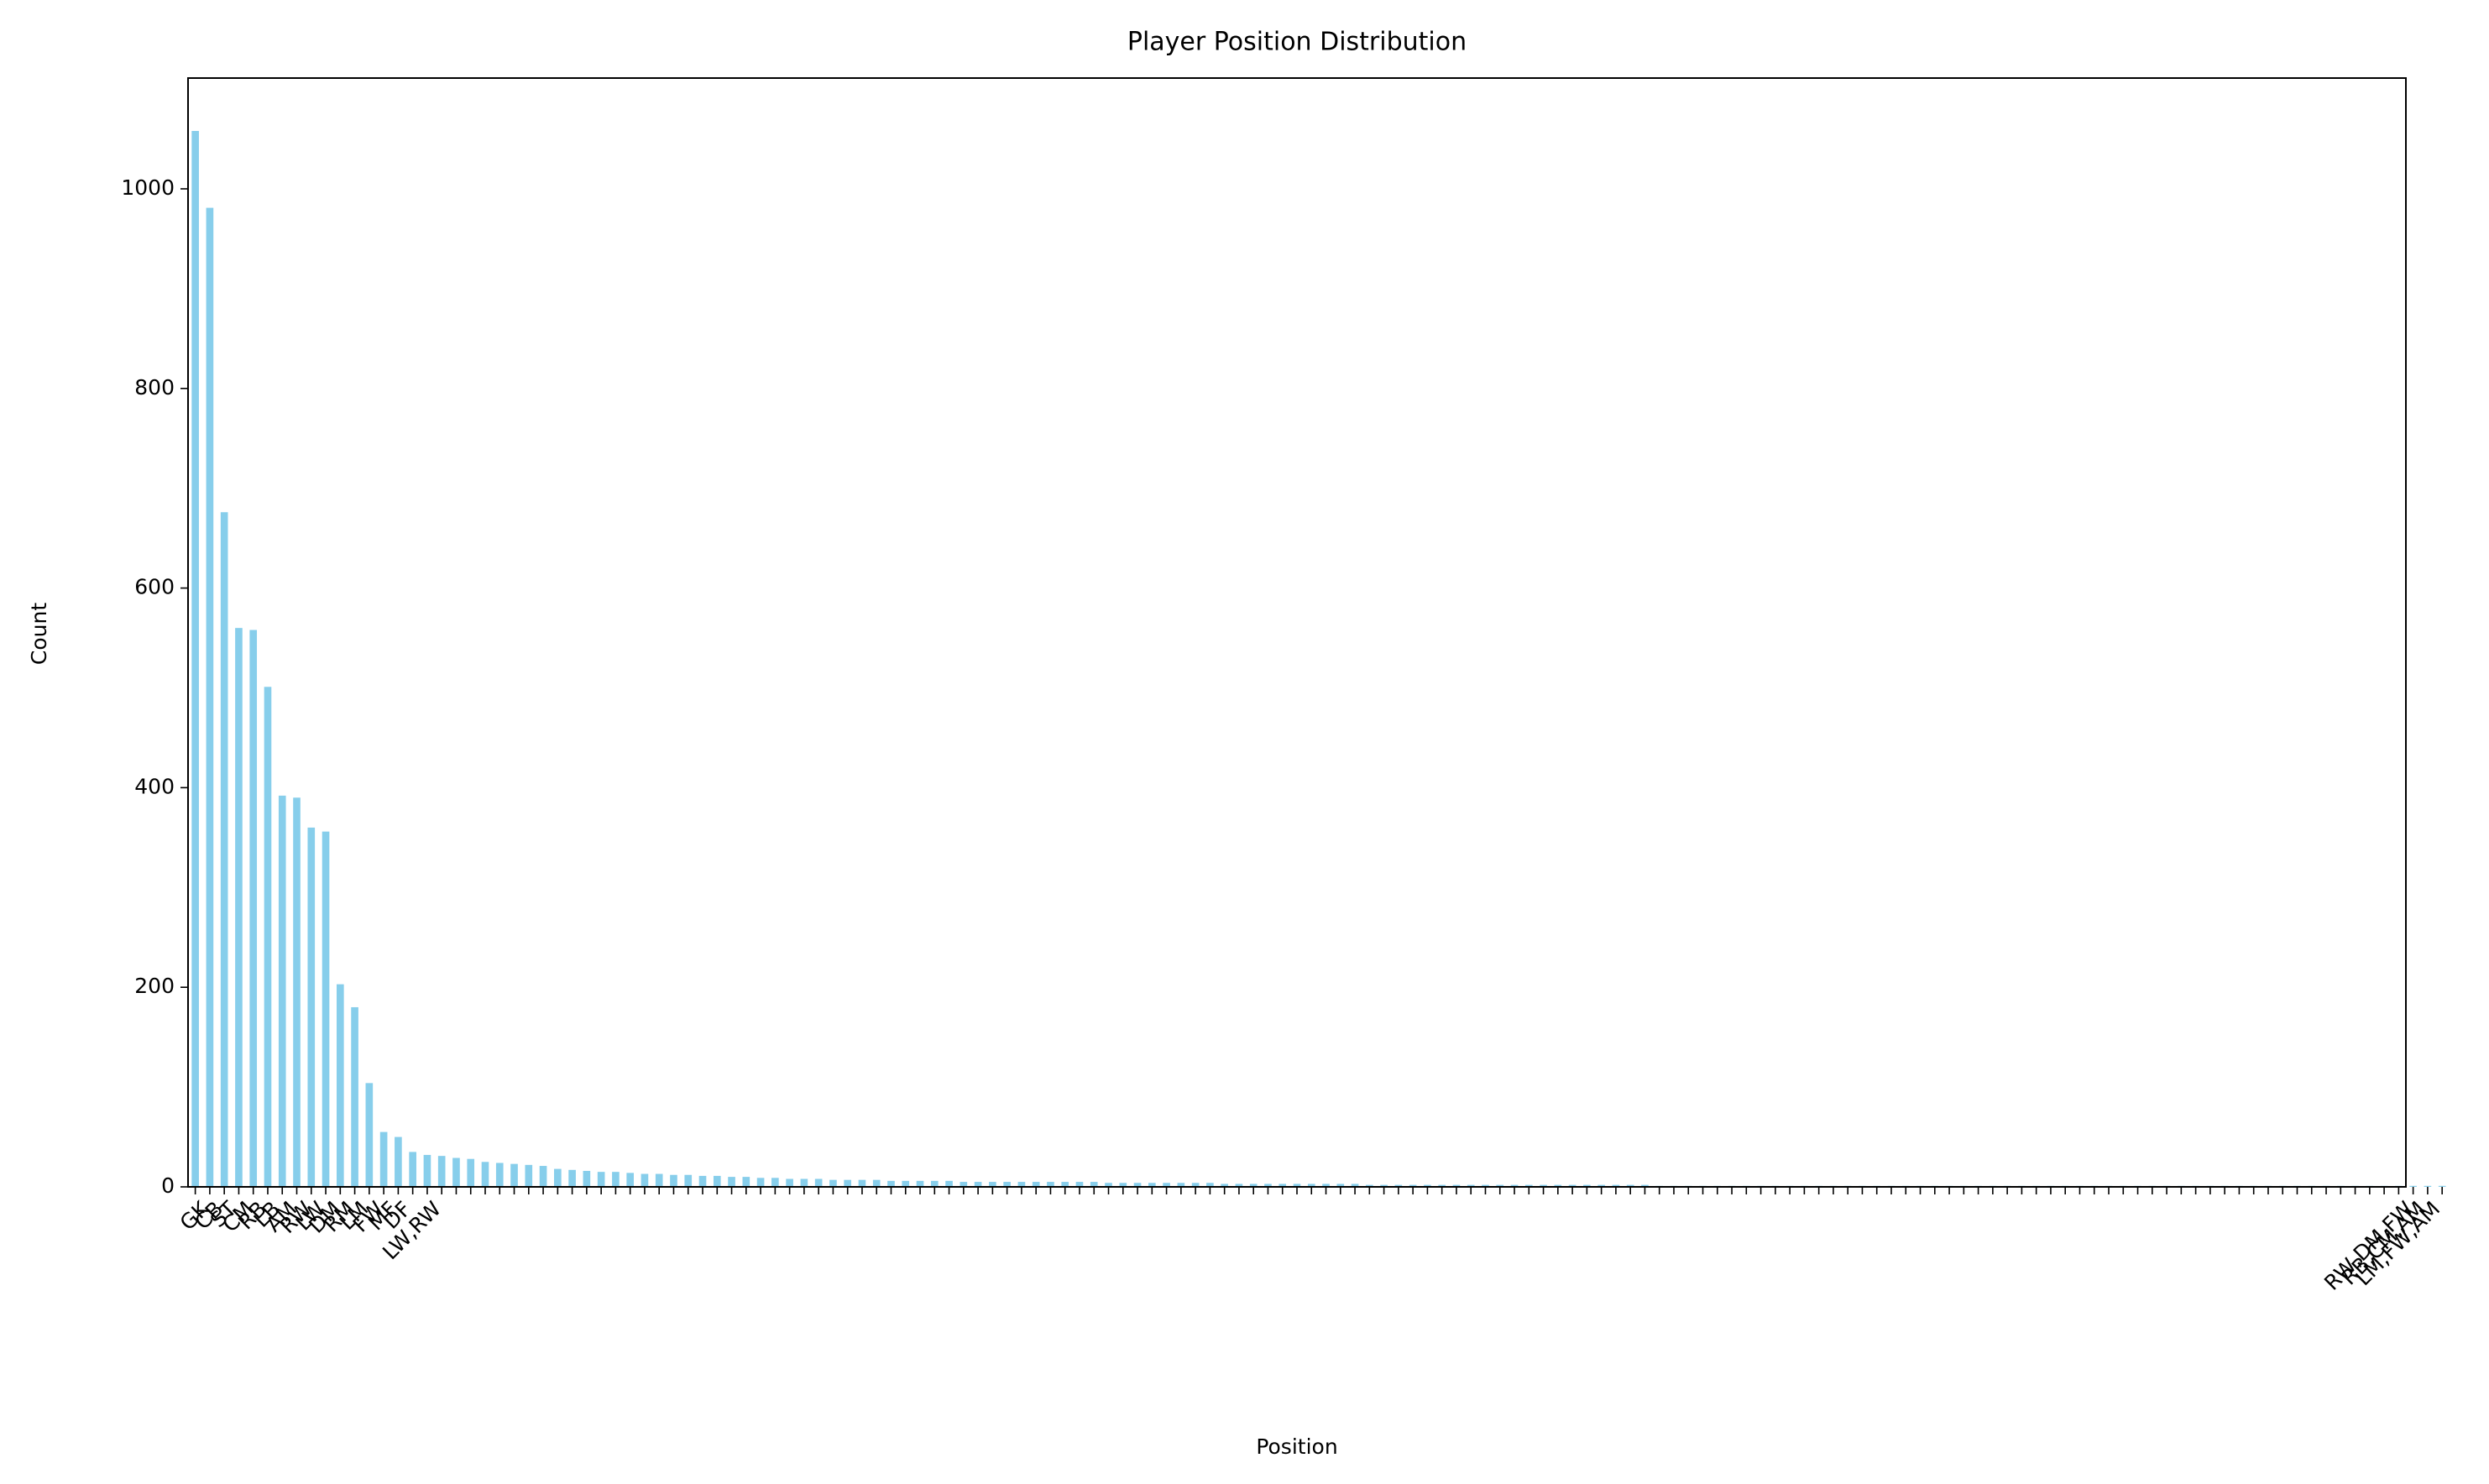 The width and height of the screenshot is (2489, 1484). I want to click on y-tick-label: 0, so click(168, 1185).